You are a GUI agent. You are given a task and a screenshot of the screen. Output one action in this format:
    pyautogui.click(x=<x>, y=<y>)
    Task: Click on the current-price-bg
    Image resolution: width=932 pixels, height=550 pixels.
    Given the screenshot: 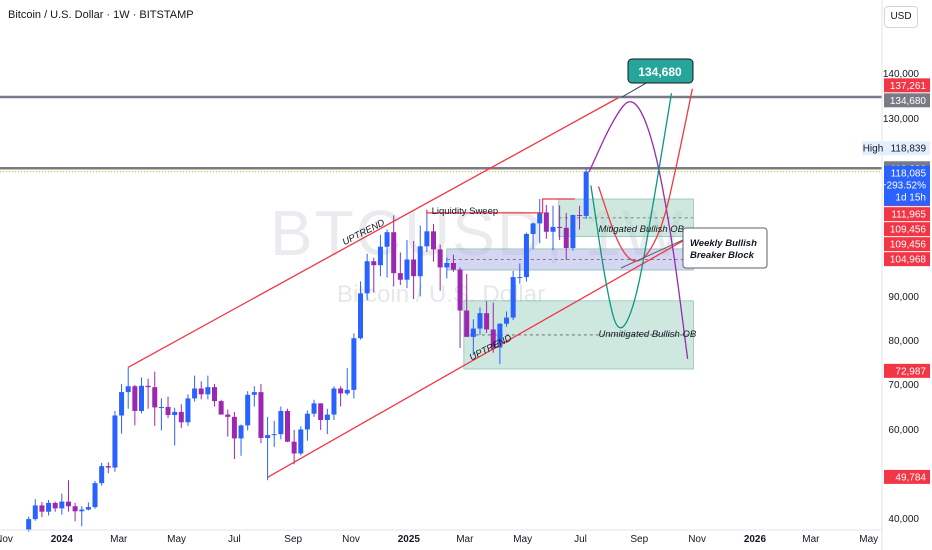 What is the action you would take?
    pyautogui.click(x=907, y=185)
    